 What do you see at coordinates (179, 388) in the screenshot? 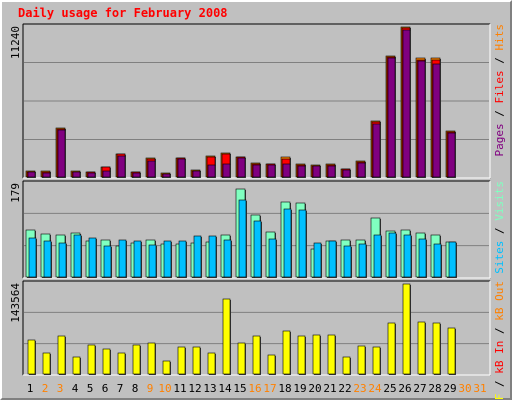
I see `x-tick-label: 11` at bounding box center [179, 388].